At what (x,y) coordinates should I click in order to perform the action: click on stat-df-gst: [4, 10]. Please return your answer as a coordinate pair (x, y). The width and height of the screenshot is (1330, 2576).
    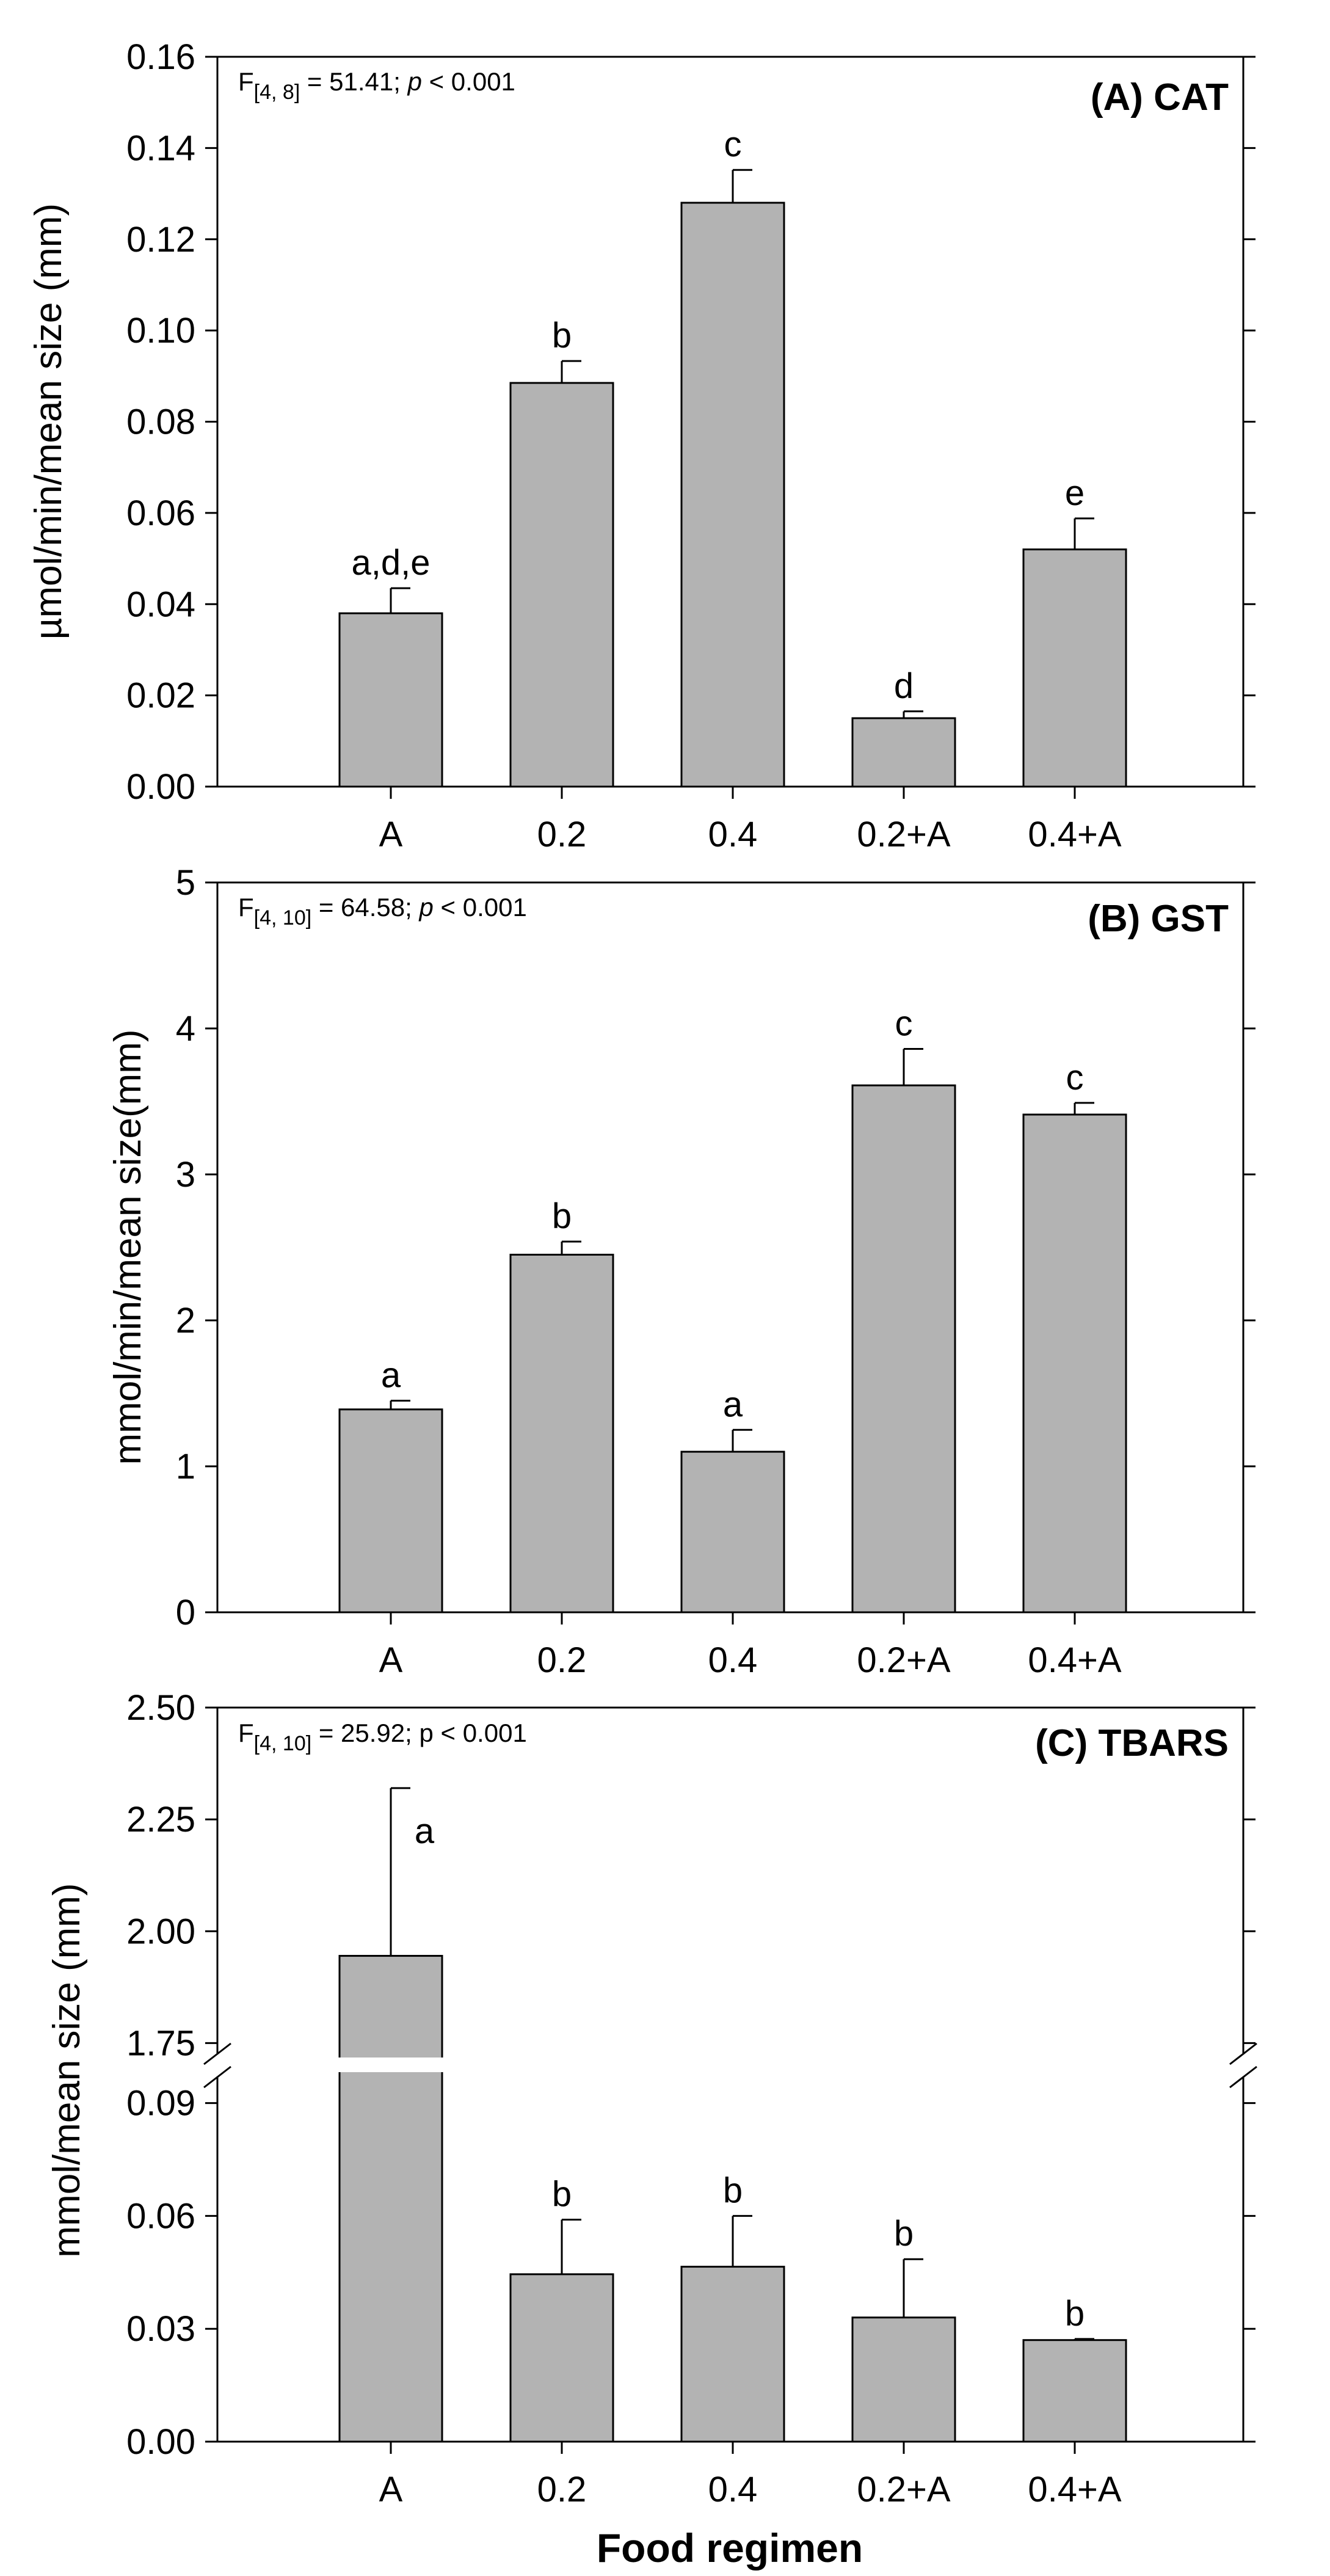
    Looking at the image, I should click on (283, 918).